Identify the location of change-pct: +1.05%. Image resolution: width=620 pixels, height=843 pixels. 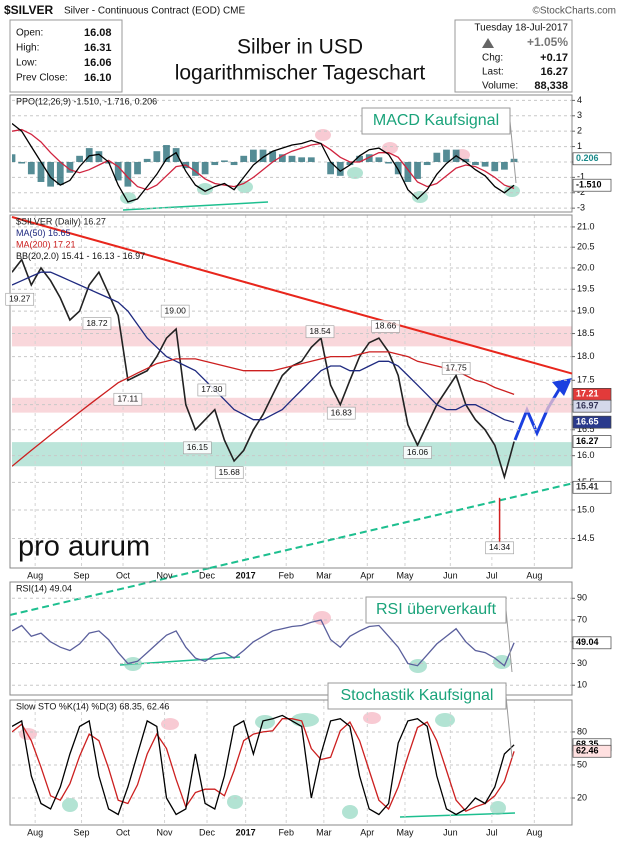
(547, 42).